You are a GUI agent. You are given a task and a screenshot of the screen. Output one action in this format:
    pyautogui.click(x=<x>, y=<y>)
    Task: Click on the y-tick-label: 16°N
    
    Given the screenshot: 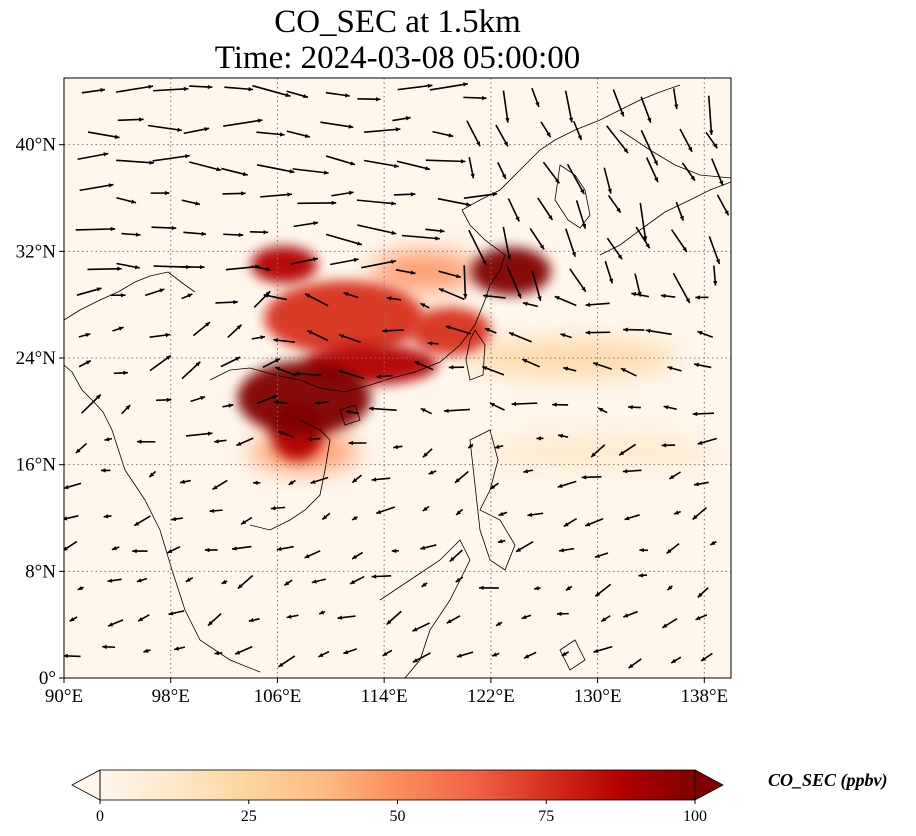 What is the action you would take?
    pyautogui.click(x=36, y=465)
    